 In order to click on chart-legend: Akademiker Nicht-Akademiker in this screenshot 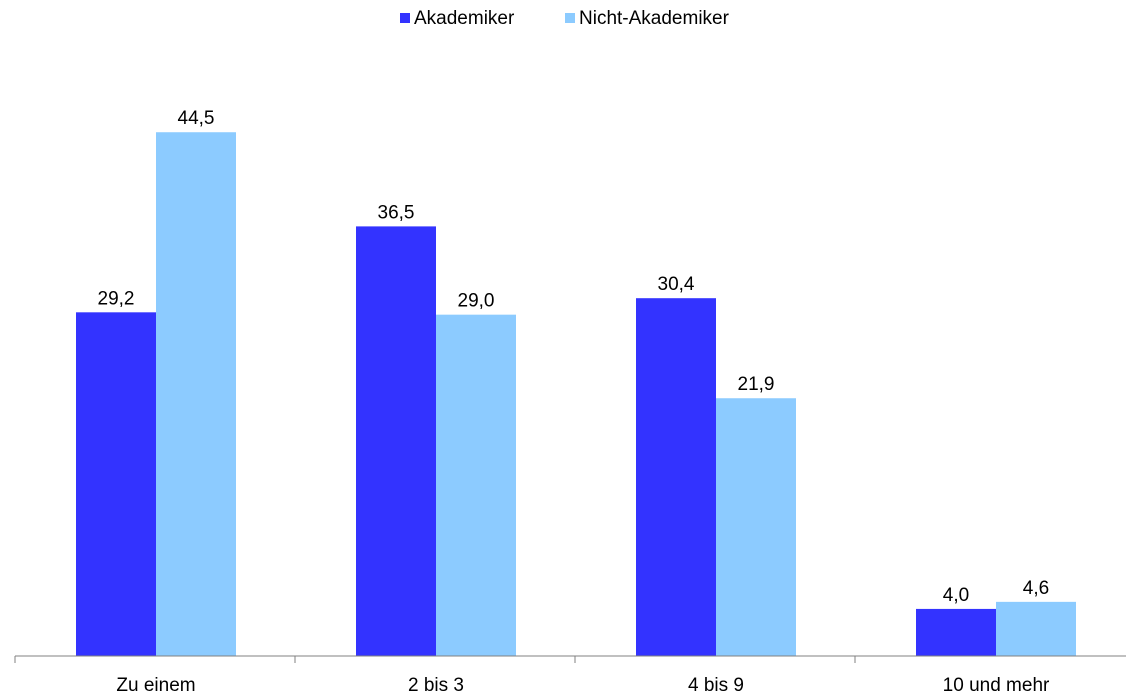, I will do `click(565, 18)`.